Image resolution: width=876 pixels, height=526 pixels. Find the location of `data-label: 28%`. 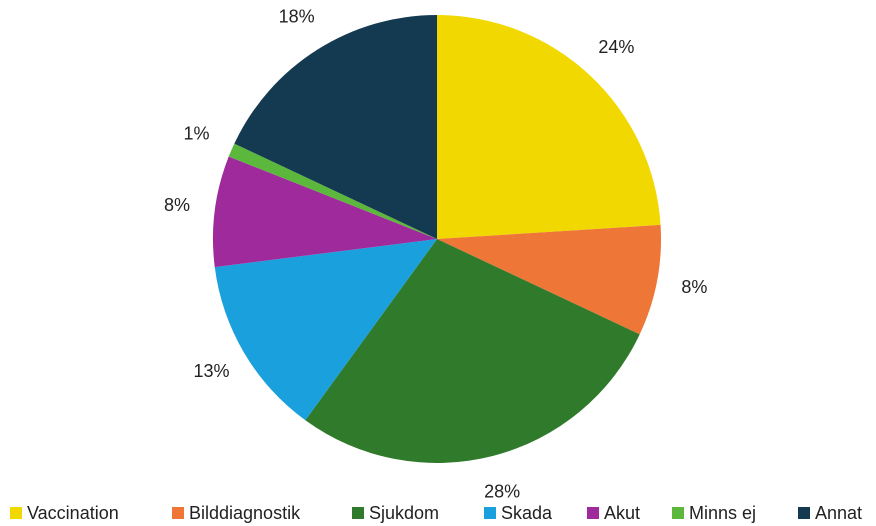

data-label: 28% is located at coordinates (502, 492).